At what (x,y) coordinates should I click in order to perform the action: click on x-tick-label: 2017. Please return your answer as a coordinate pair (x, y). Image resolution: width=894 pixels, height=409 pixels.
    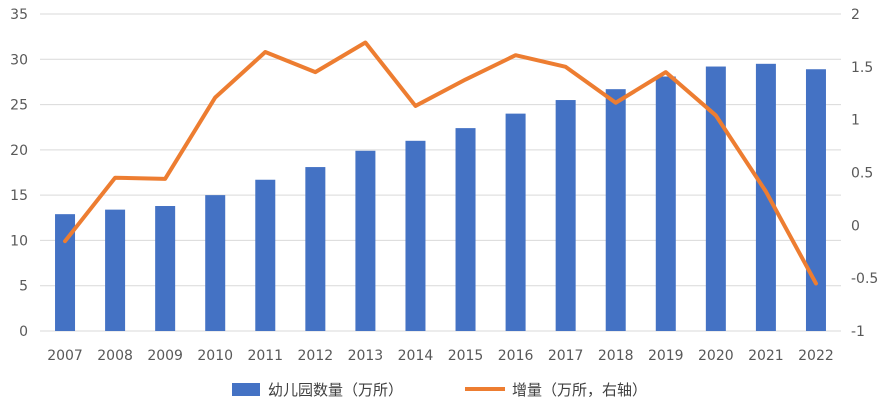
    Looking at the image, I should click on (566, 356).